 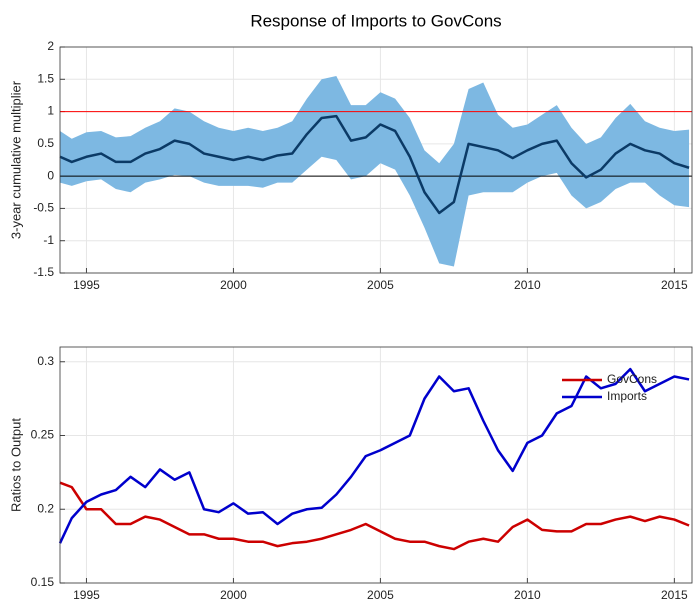 What do you see at coordinates (375, 20) in the screenshot?
I see `chart-title: Response of Imports to GovCons` at bounding box center [375, 20].